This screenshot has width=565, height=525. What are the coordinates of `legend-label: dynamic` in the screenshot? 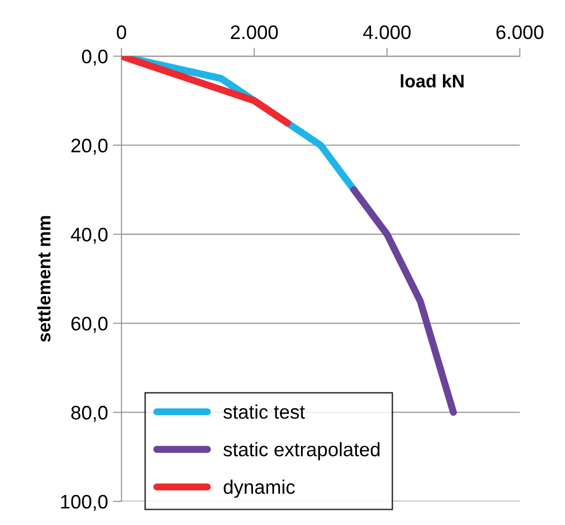 It's located at (259, 489).